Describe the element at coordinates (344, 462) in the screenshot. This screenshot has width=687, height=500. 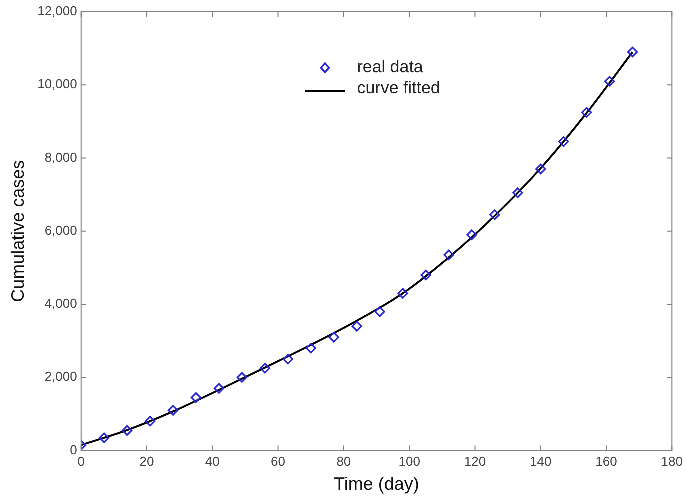
I see `x-tick-label: 80` at that location.